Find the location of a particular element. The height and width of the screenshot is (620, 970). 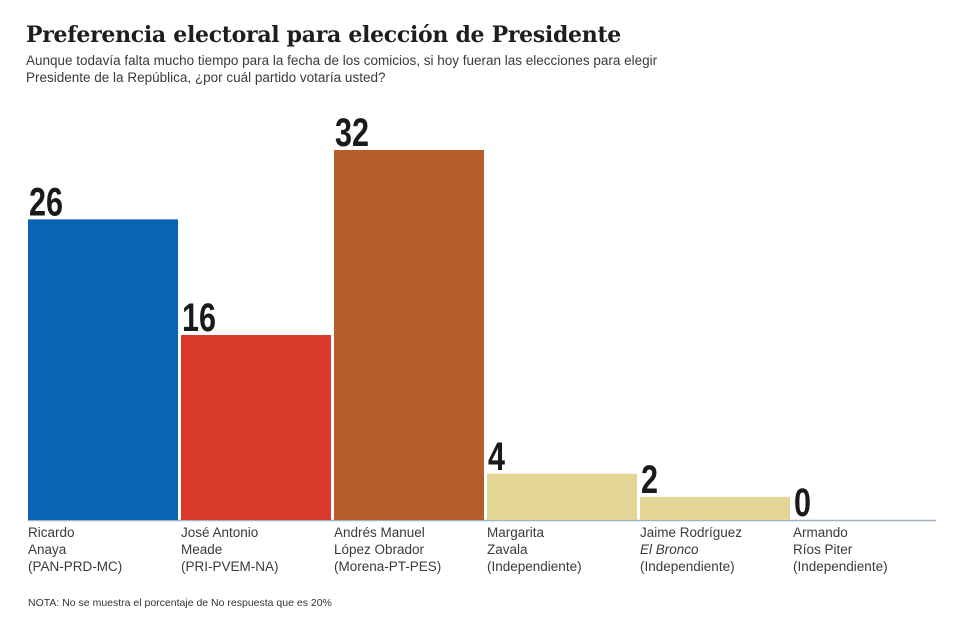

category-label-line: Zavala is located at coordinates (507, 549).